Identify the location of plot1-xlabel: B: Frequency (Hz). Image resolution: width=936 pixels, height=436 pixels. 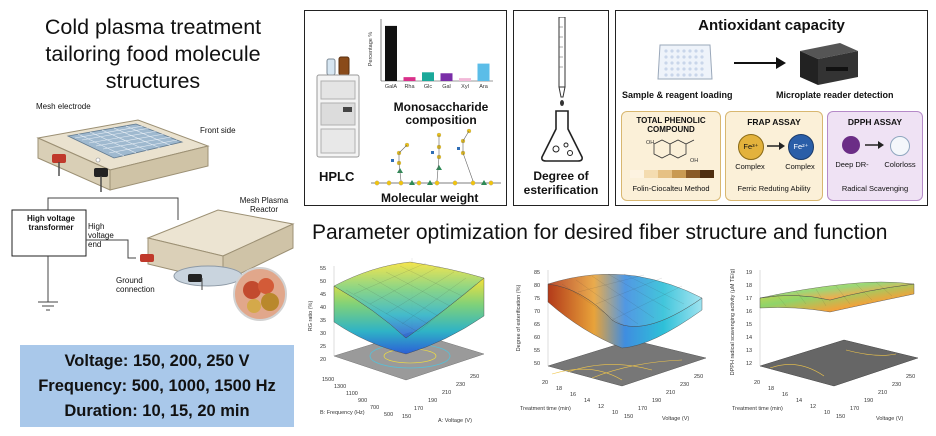
(342, 413).